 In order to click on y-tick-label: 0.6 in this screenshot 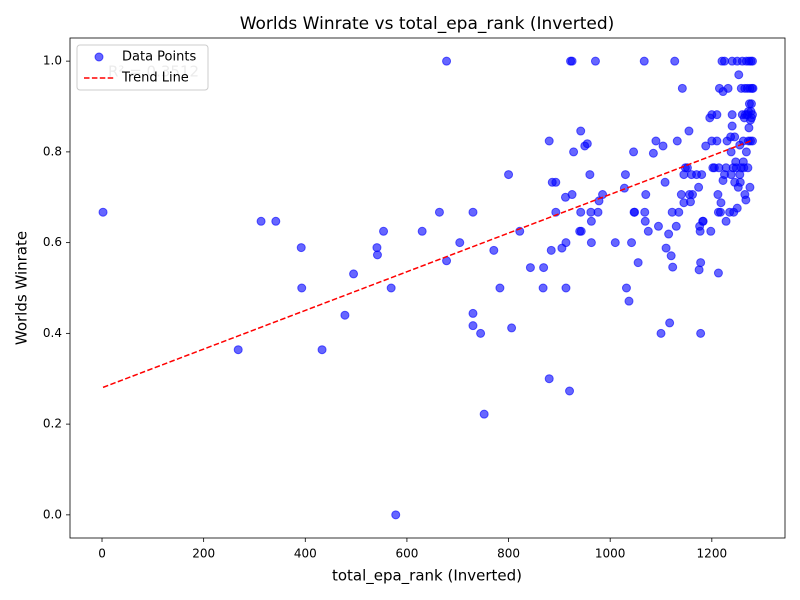, I will do `click(52, 242)`.